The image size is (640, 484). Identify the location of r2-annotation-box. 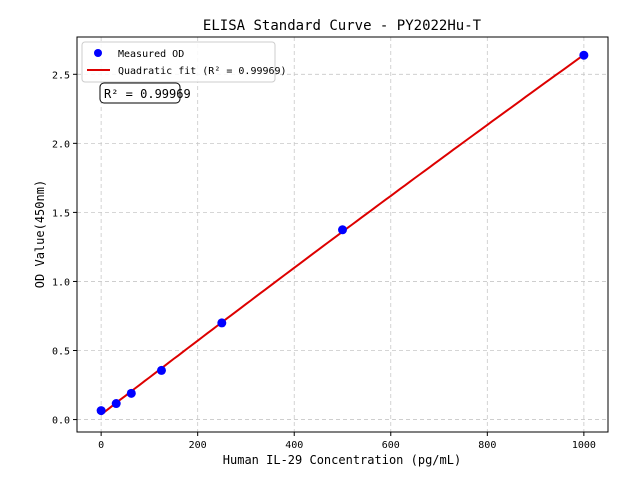
(140, 93).